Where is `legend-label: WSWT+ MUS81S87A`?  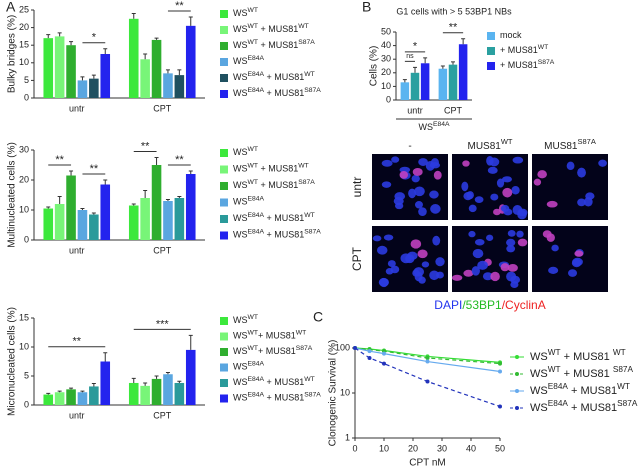 legend-label: WSWT+ MUS81S87A is located at coordinates (273, 351).